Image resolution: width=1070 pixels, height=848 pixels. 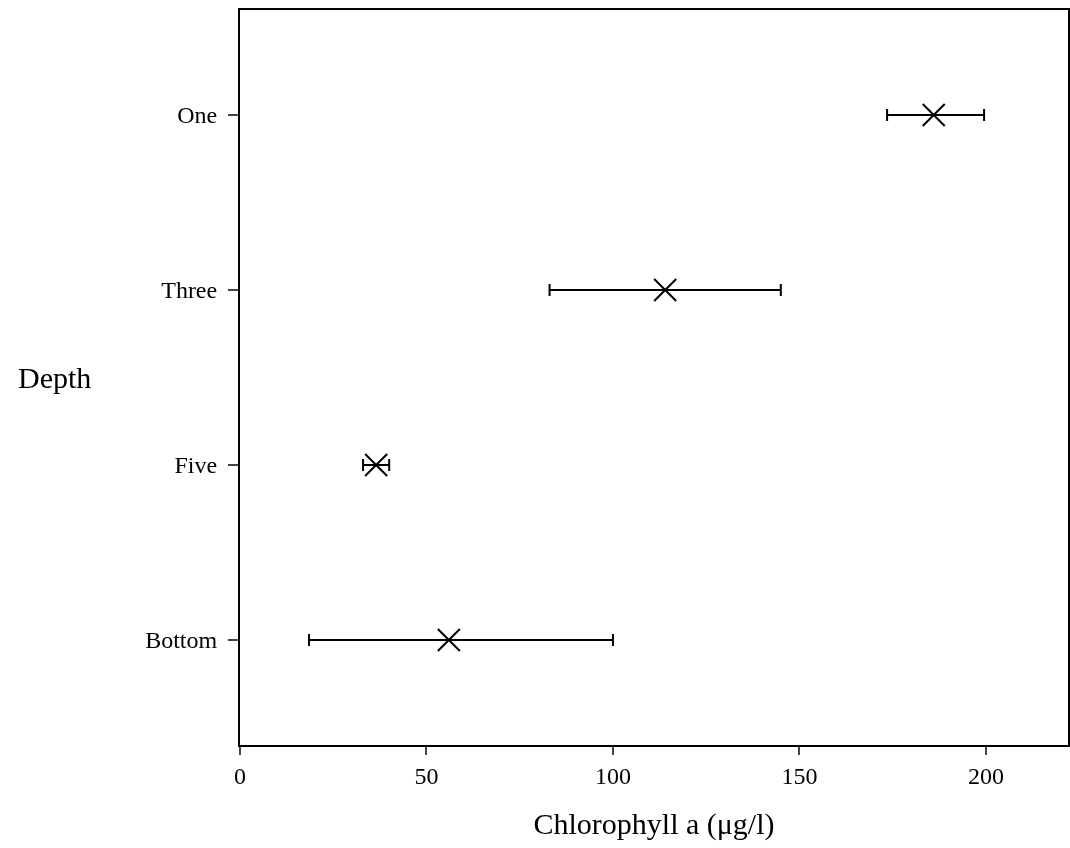 I want to click on x-tick-label: 150, so click(x=799, y=775).